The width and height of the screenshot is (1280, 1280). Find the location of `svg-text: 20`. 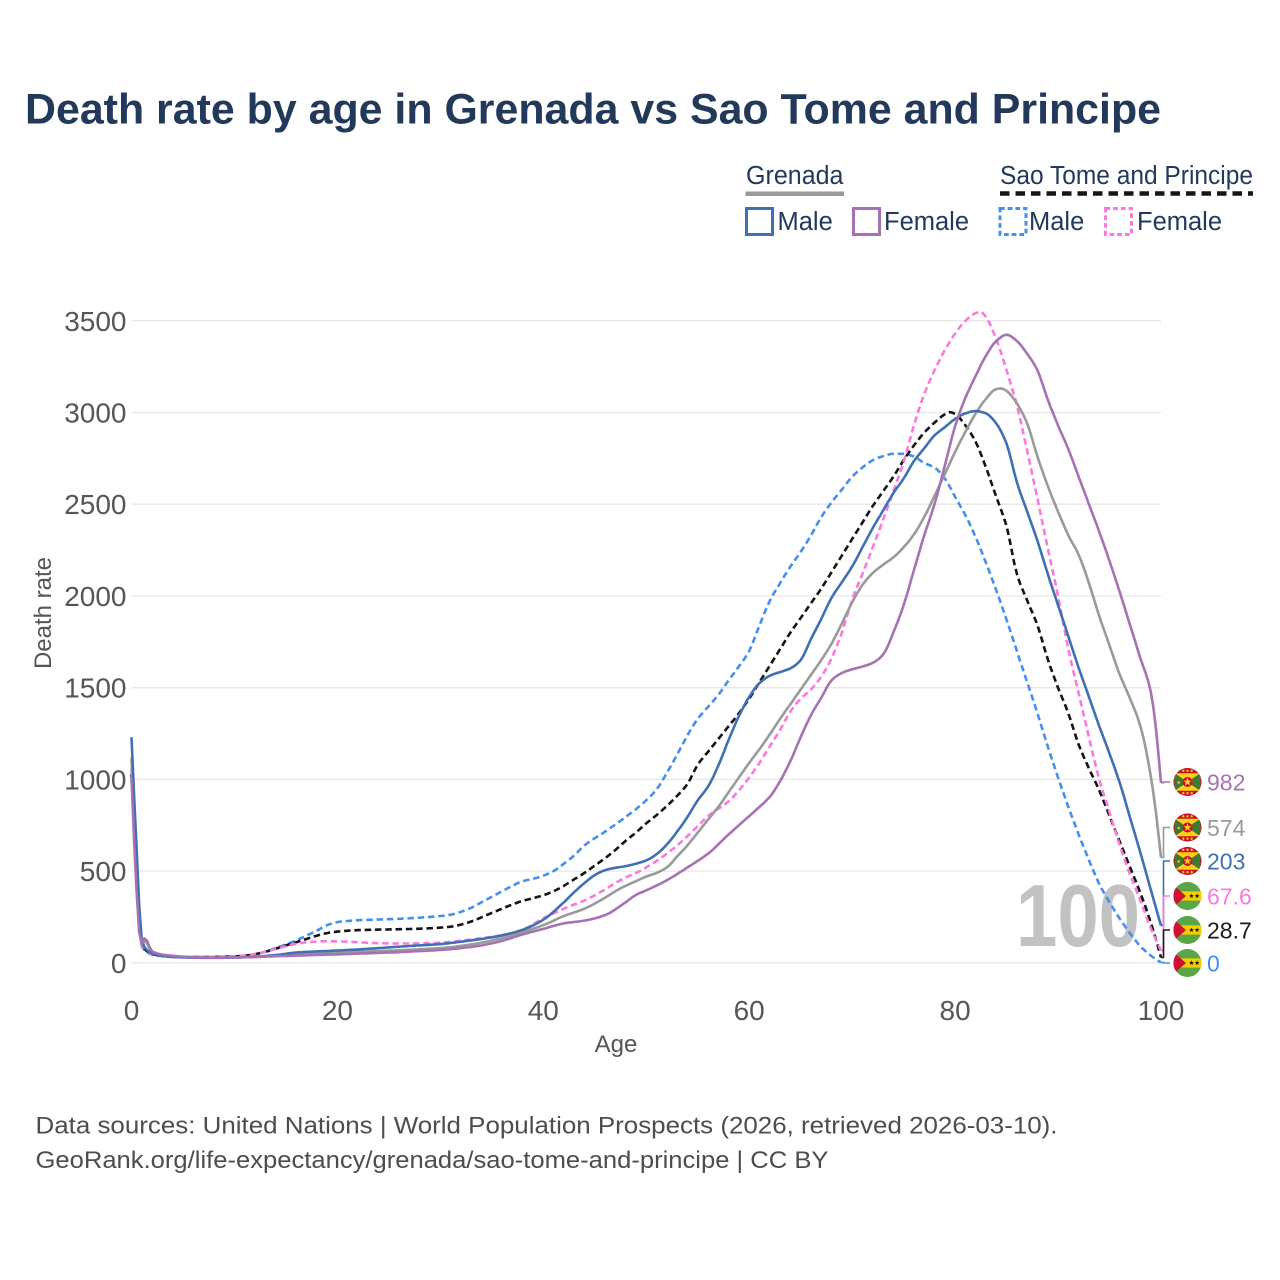

svg-text: 20 is located at coordinates (337, 1010).